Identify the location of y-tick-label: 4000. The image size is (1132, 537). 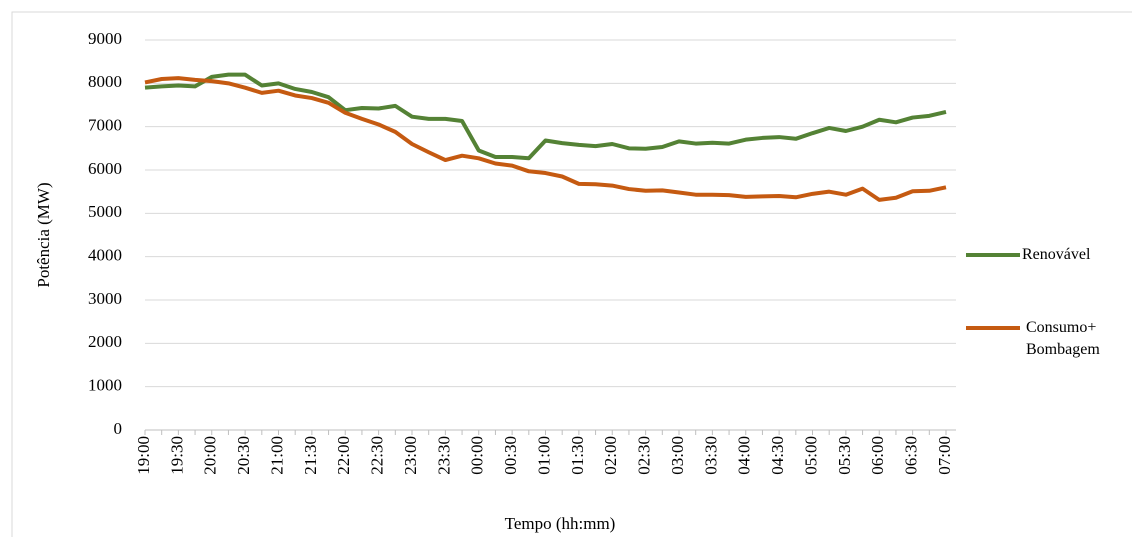
(105, 255).